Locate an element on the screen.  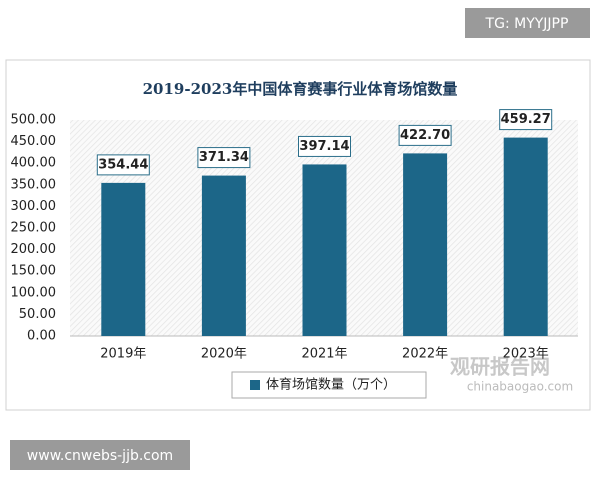
y-tick-label: 200.00 is located at coordinates (34, 249).